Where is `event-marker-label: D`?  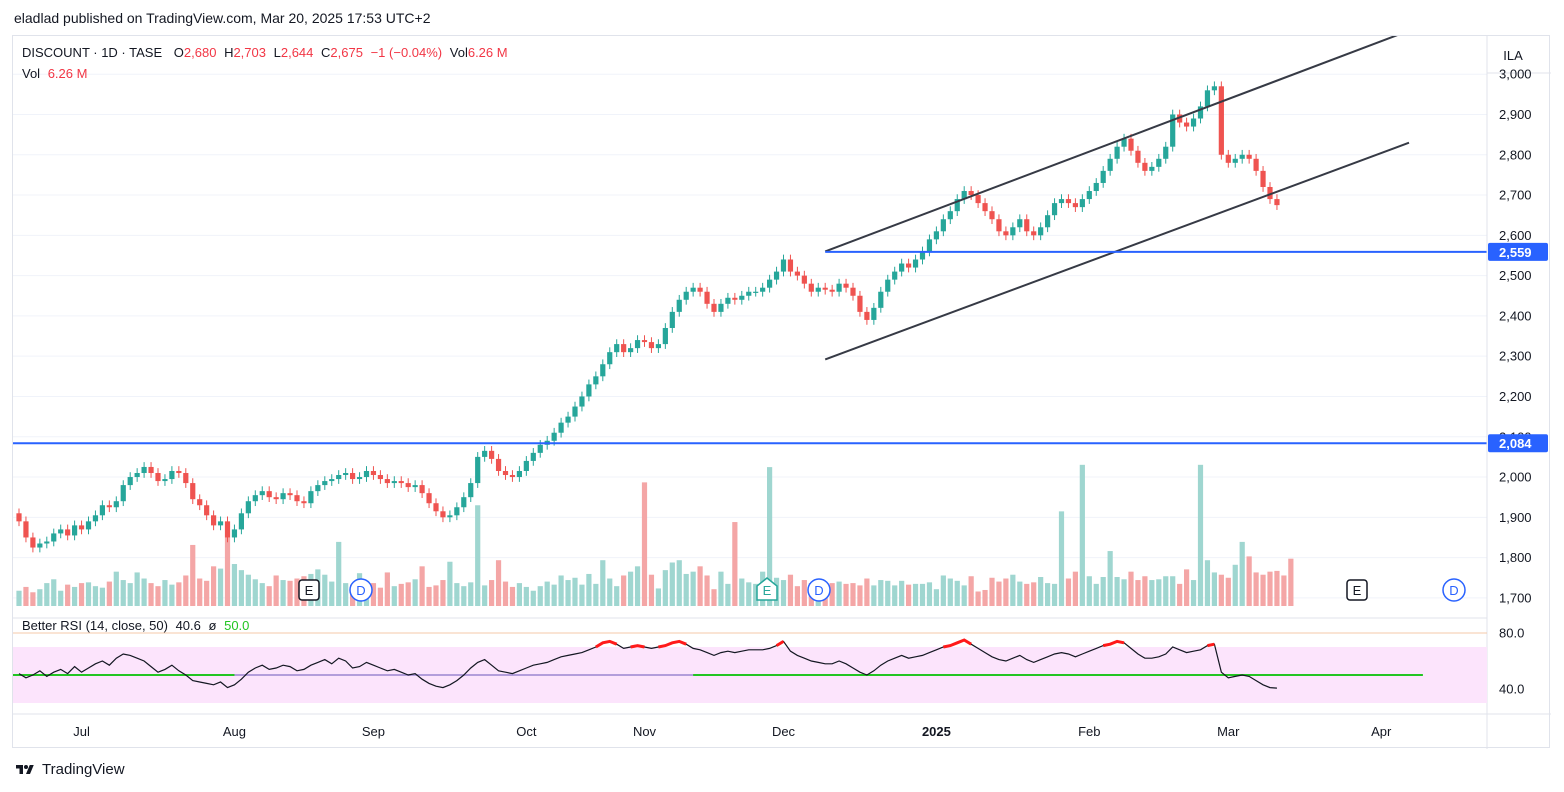 event-marker-label: D is located at coordinates (818, 590).